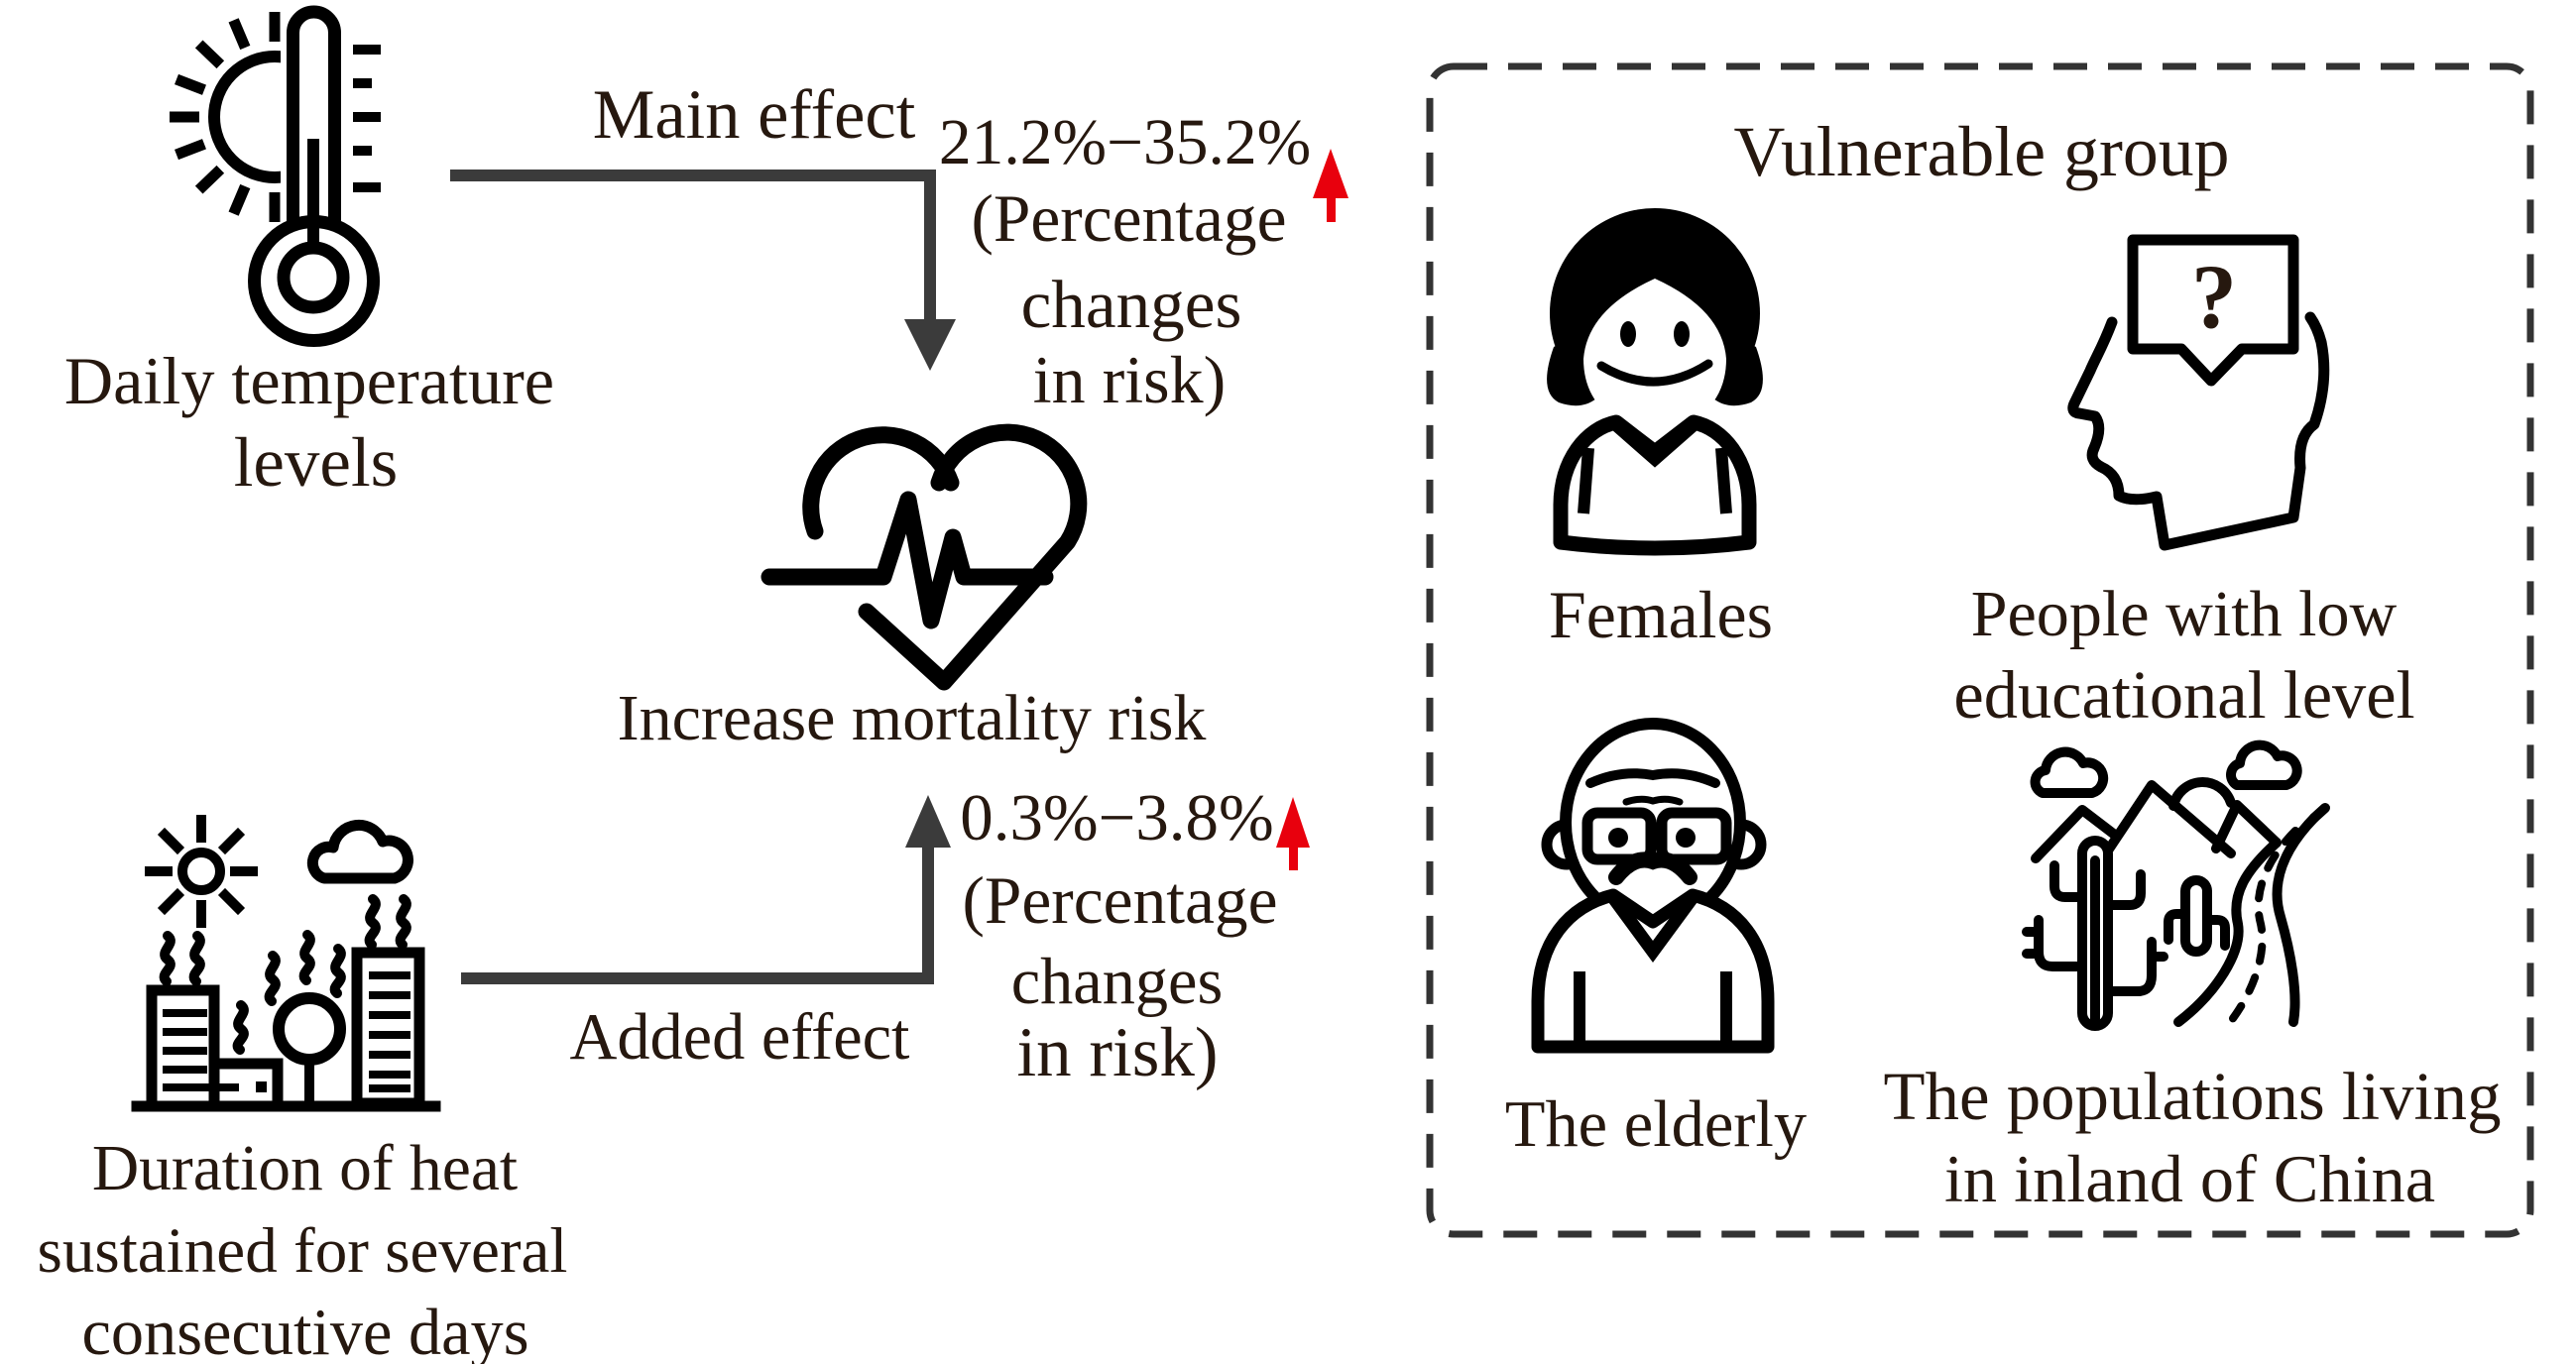 The image size is (2576, 1364). Describe the element at coordinates (1656, 1124) in the screenshot. I see `svg-text: The elderly` at that location.